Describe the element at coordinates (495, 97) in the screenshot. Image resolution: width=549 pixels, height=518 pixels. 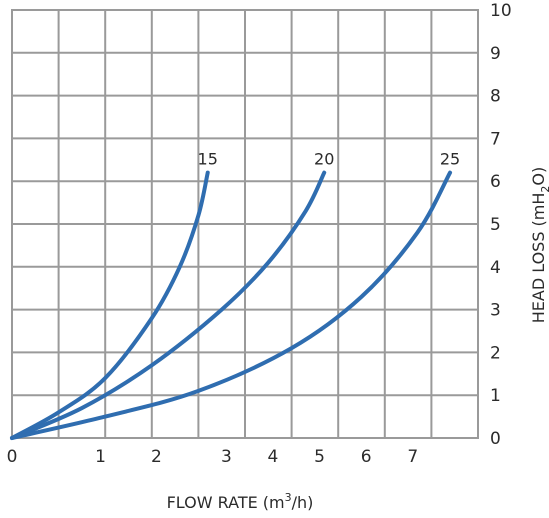
I see `y-tick-label: 8` at that location.